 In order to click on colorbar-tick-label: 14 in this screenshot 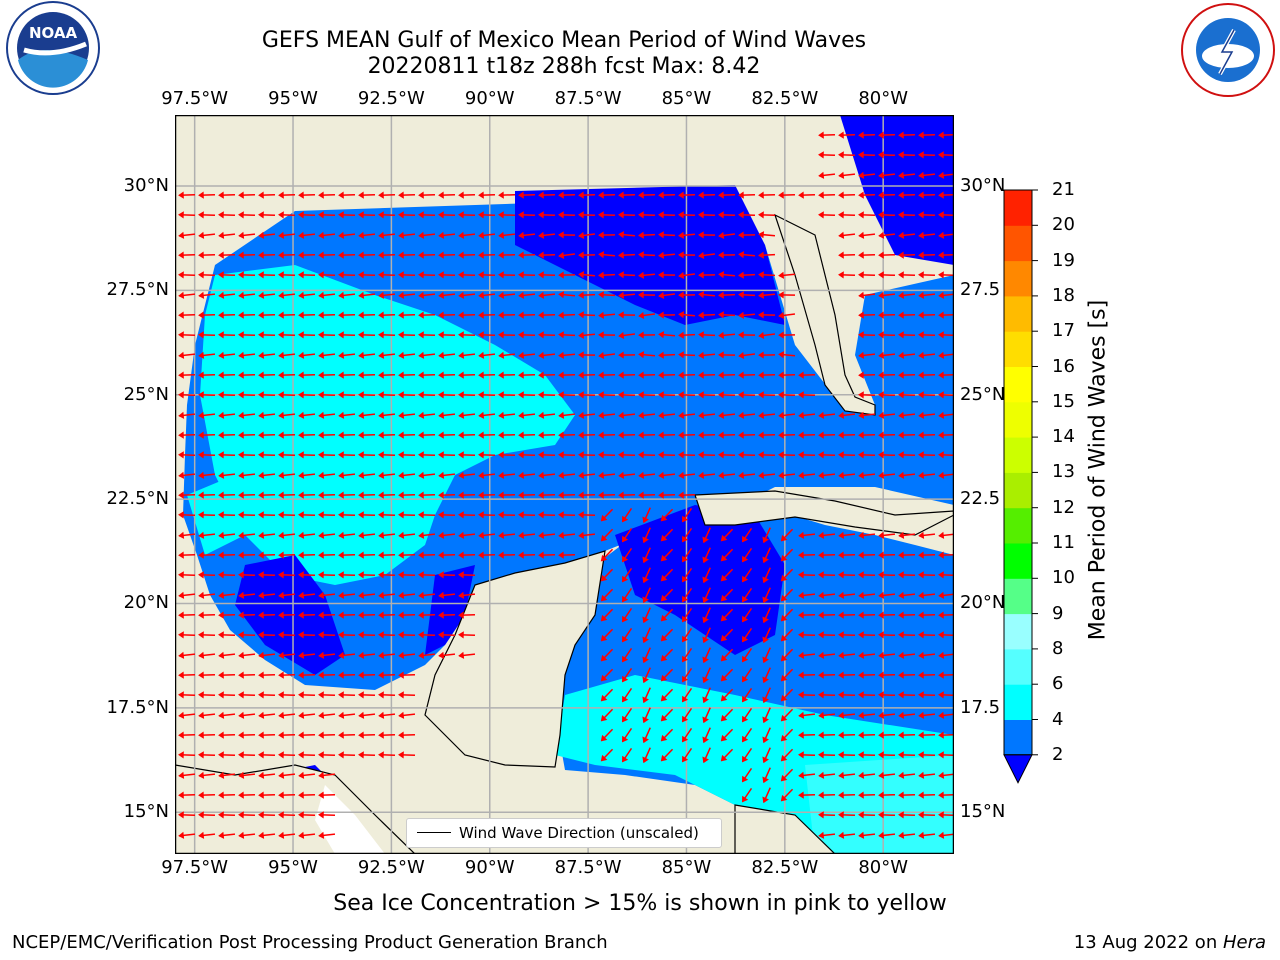, I will do `click(1063, 437)`.